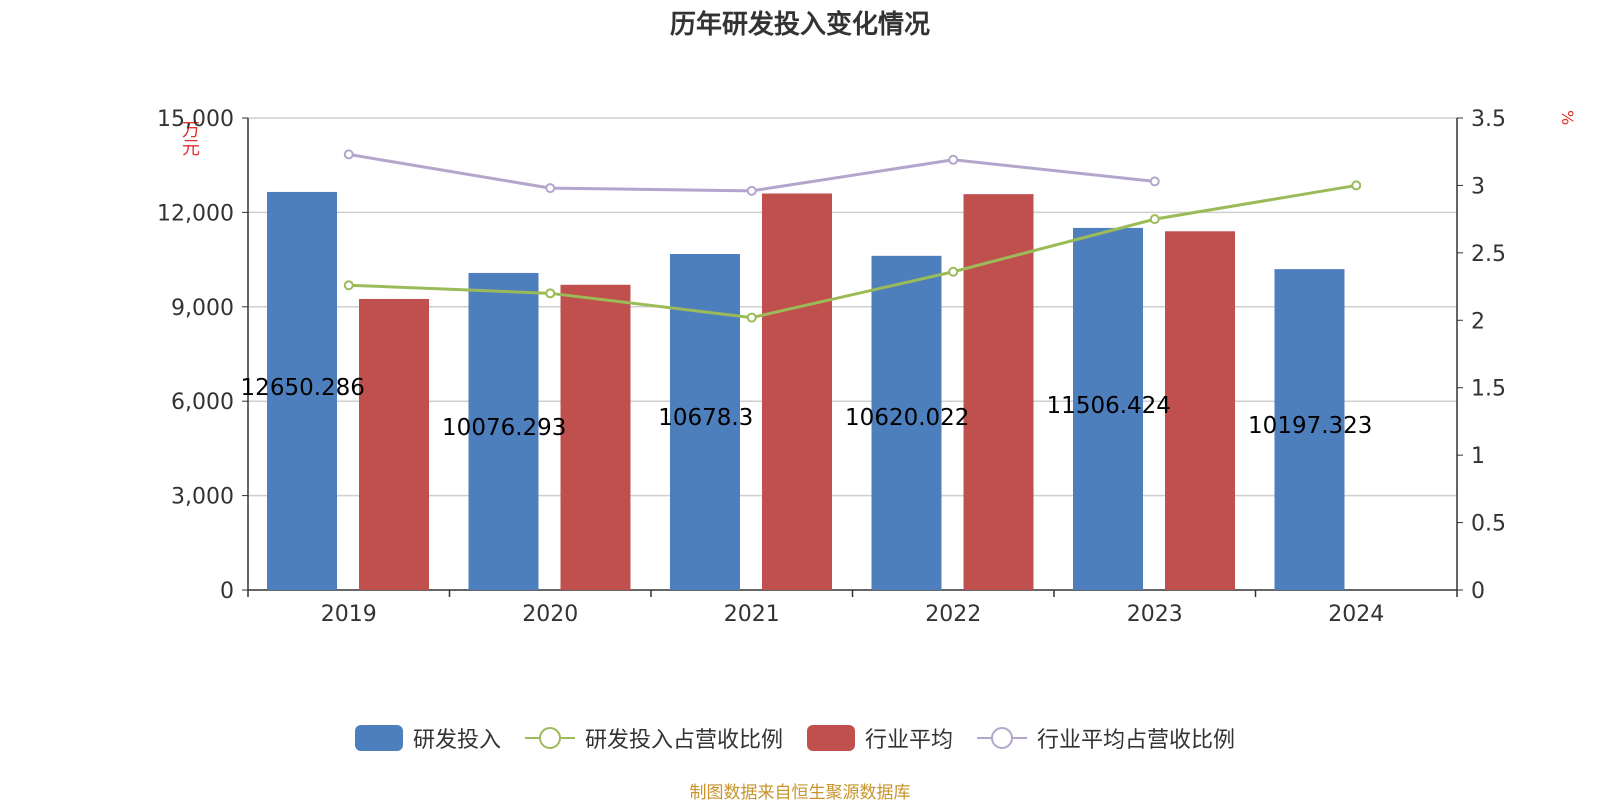 The width and height of the screenshot is (1600, 803). Describe the element at coordinates (1488, 119) in the screenshot. I see `right-tick-label: 3.5` at that location.